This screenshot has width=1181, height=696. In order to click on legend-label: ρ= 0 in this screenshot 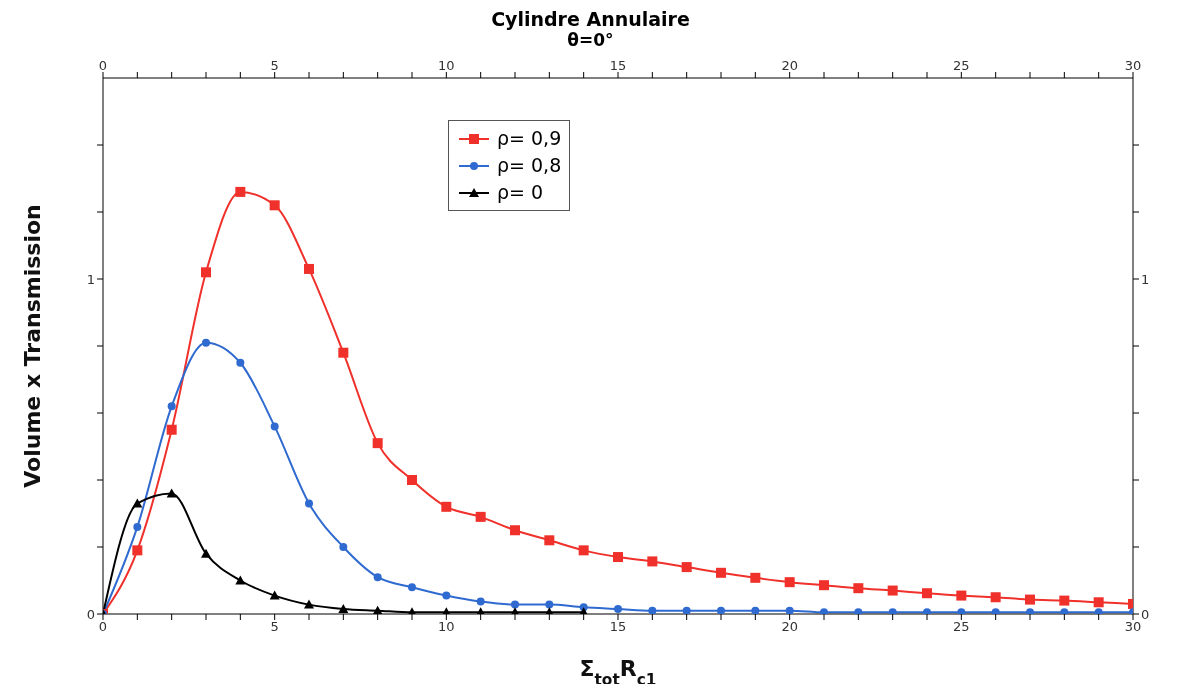, I will do `click(520, 192)`.